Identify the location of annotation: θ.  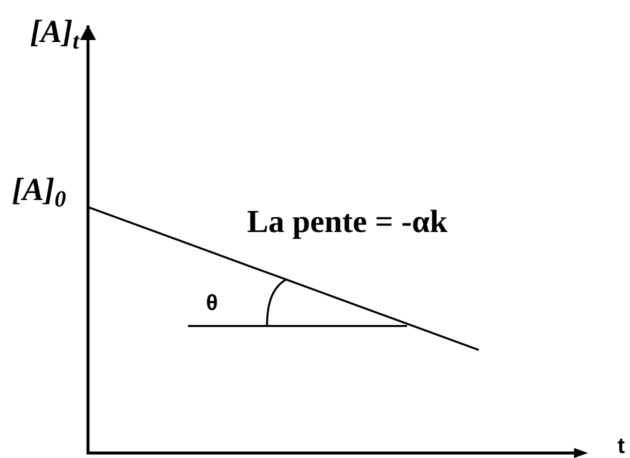
(212, 302).